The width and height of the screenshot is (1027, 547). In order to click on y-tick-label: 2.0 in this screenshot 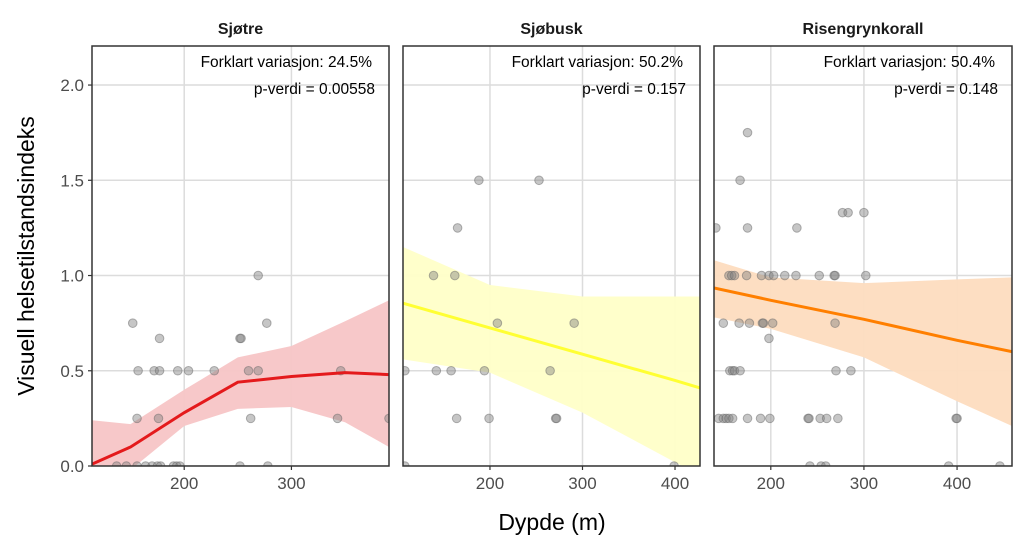, I will do `click(72, 85)`.